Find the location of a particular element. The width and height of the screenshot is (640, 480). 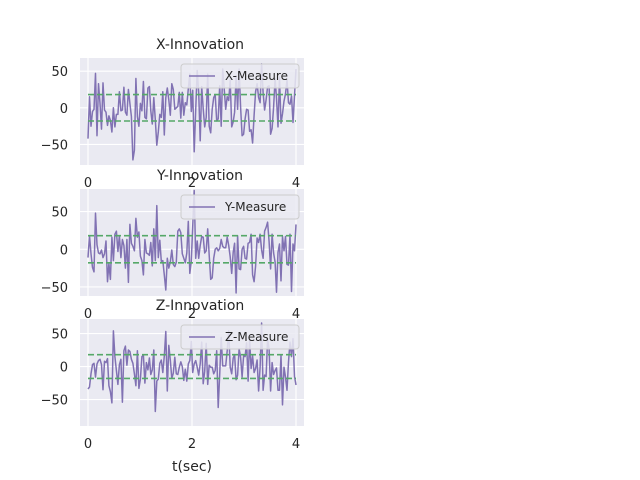

subplot-2: 50 0 −50 0 2 4 Y-Innovation Y-Measure is located at coordinates (172, 245).